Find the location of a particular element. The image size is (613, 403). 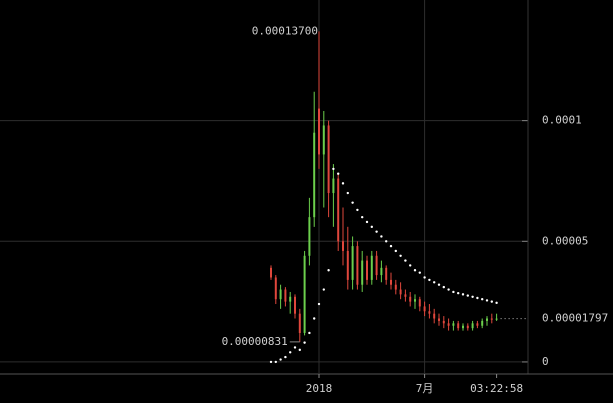

x-tick-label: 2018 is located at coordinates (319, 388).